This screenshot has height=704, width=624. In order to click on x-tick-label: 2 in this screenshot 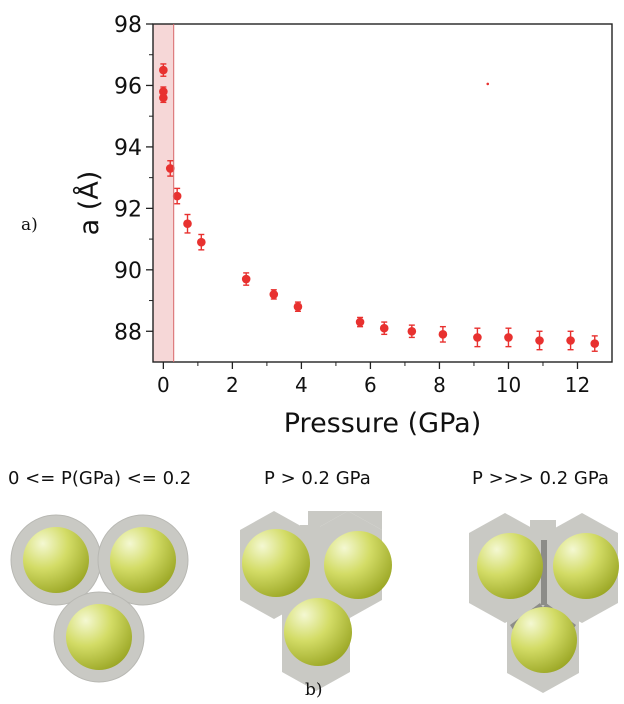, I will do `click(232, 385)`.